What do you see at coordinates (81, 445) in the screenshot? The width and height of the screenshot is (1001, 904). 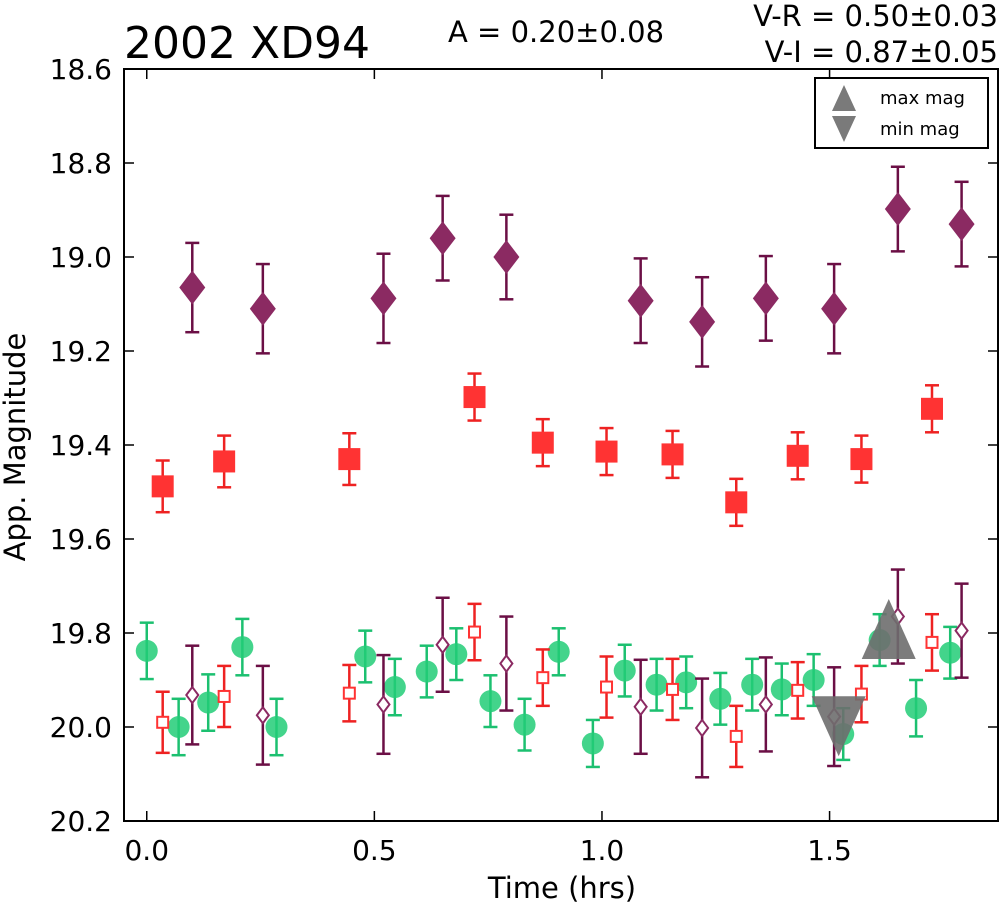 I see `y-tick-label: 19.4` at bounding box center [81, 445].